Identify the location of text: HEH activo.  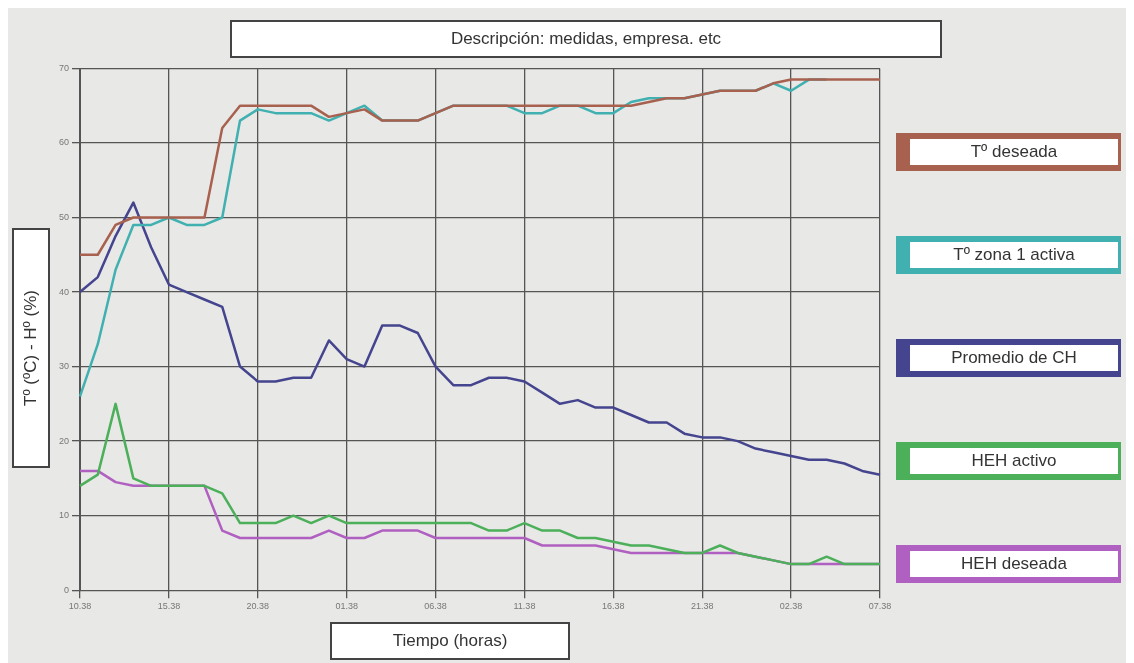
(1014, 461).